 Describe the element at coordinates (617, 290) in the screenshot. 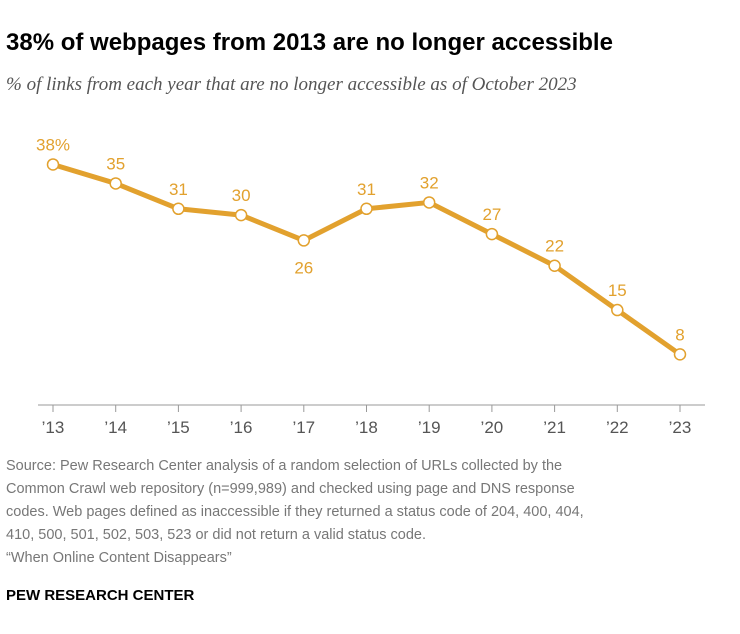

I see `value-label: 15` at that location.